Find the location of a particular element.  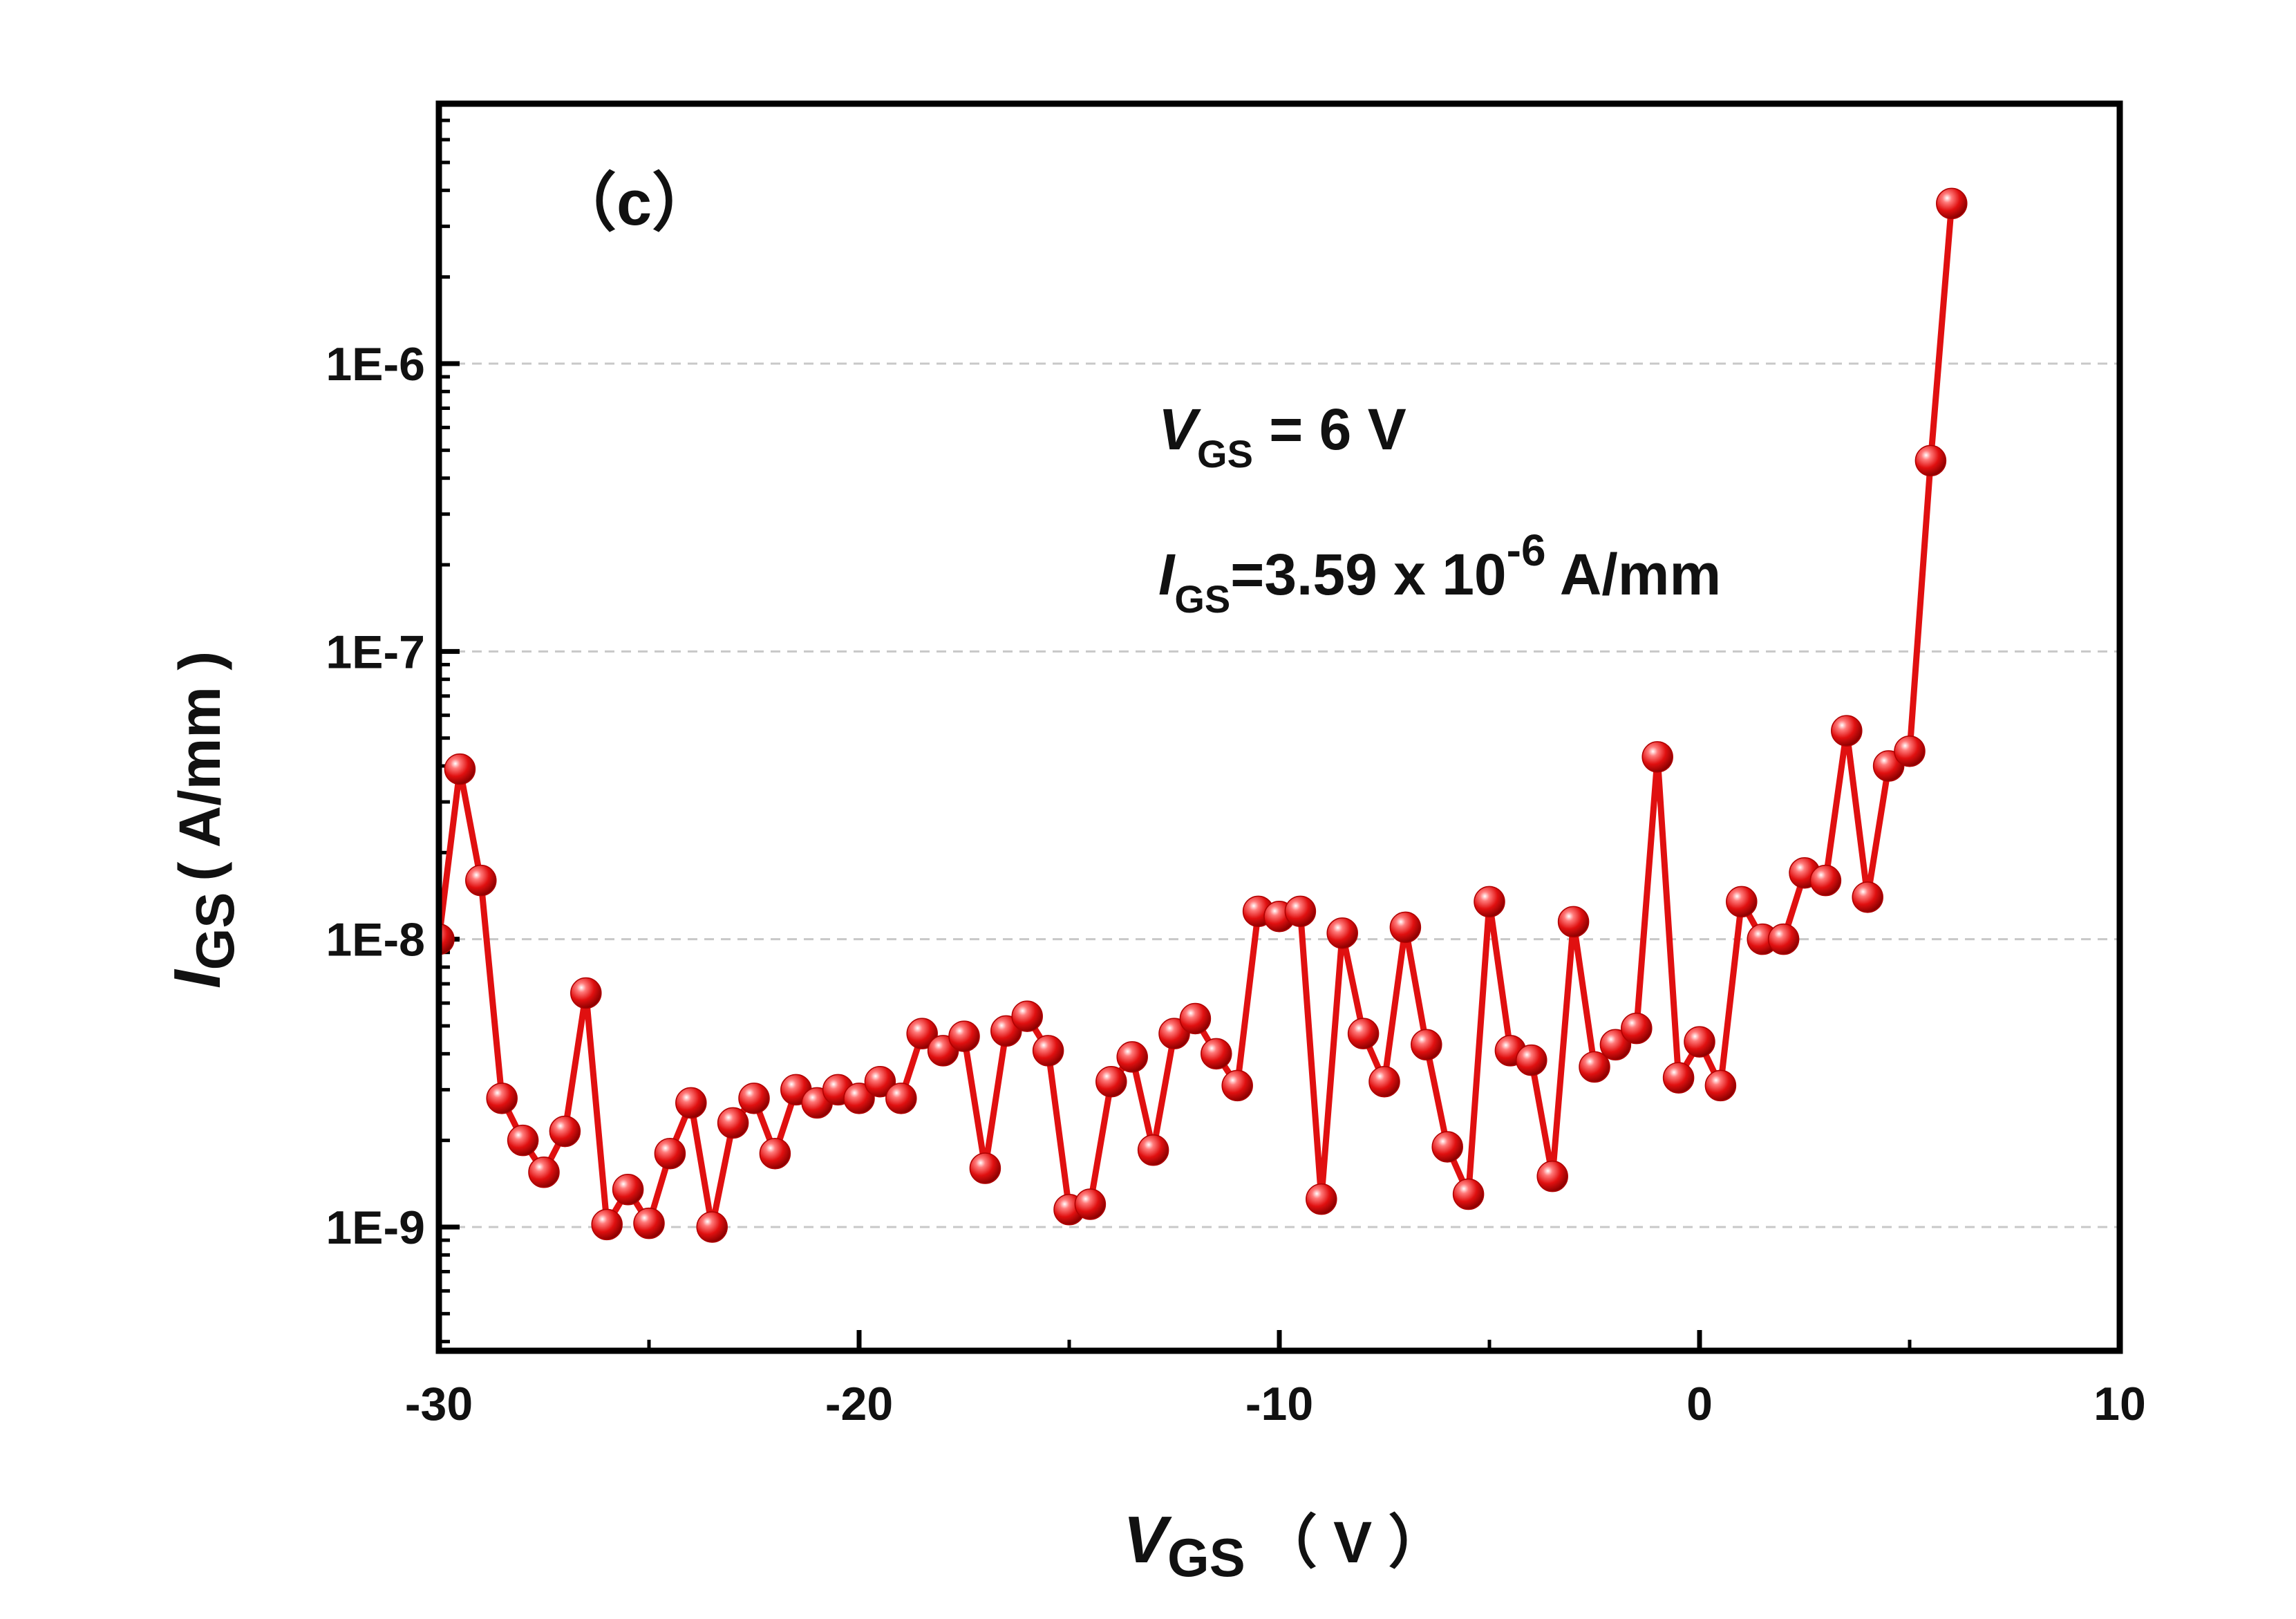

y-axis-title: IGS( A/mm ) is located at coordinates (203, 820).